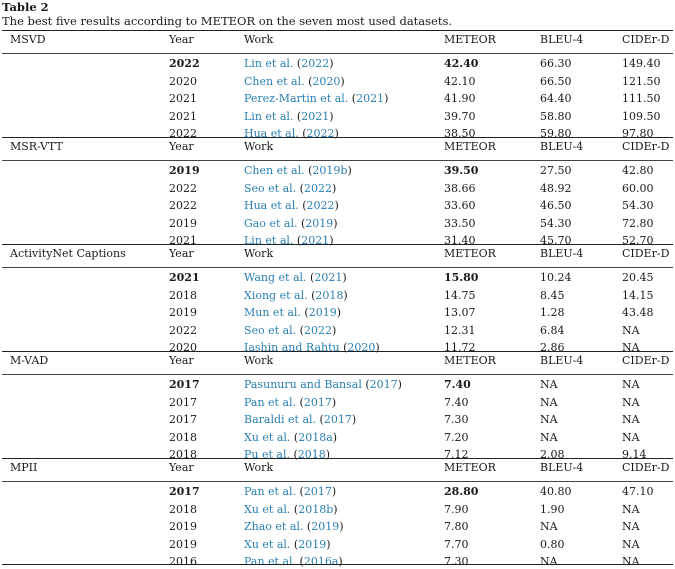 The image size is (675, 569). Describe the element at coordinates (456, 544) in the screenshot. I see `row-meteor: 7.70` at that location.